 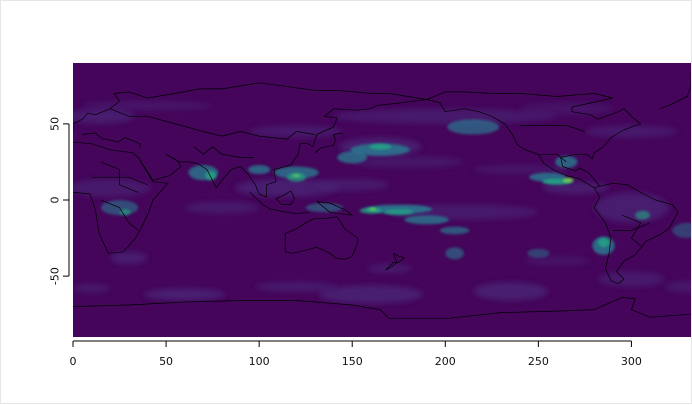 What do you see at coordinates (352, 361) in the screenshot?
I see `x-tick-label: 150` at bounding box center [352, 361].